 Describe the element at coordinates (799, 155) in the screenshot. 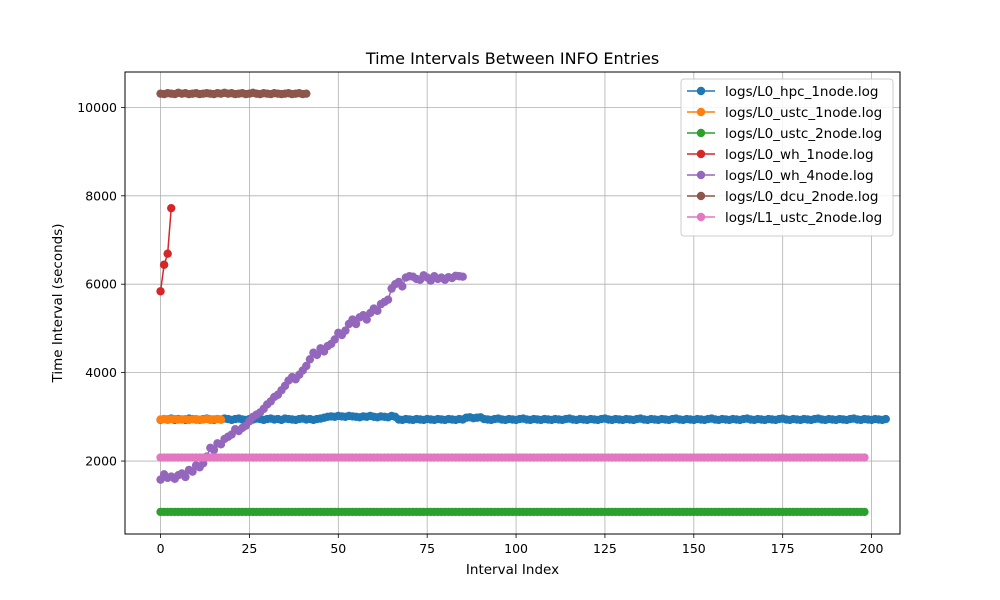

I see `legend-label: logs/L0_wh_1node.log` at that location.